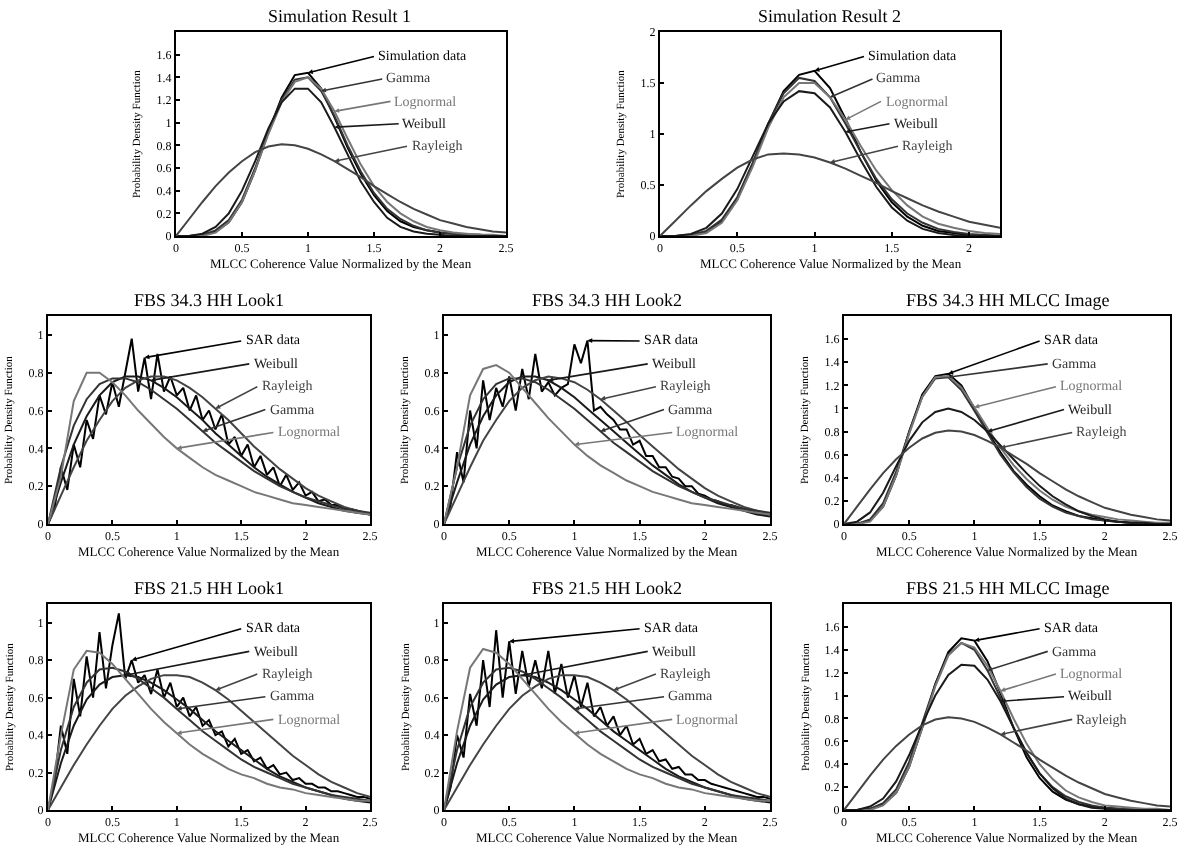  Describe the element at coordinates (1008, 588) in the screenshot. I see `chart-title: FBS 21.5 HH MLCC Image` at that location.